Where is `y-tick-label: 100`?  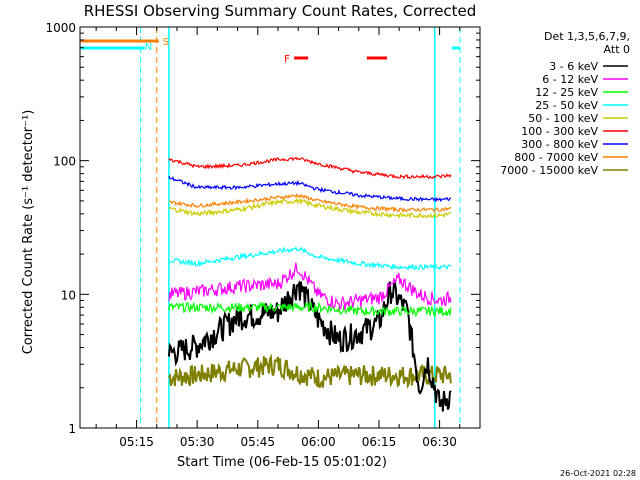 y-tick-label: 100 is located at coordinates (64, 162).